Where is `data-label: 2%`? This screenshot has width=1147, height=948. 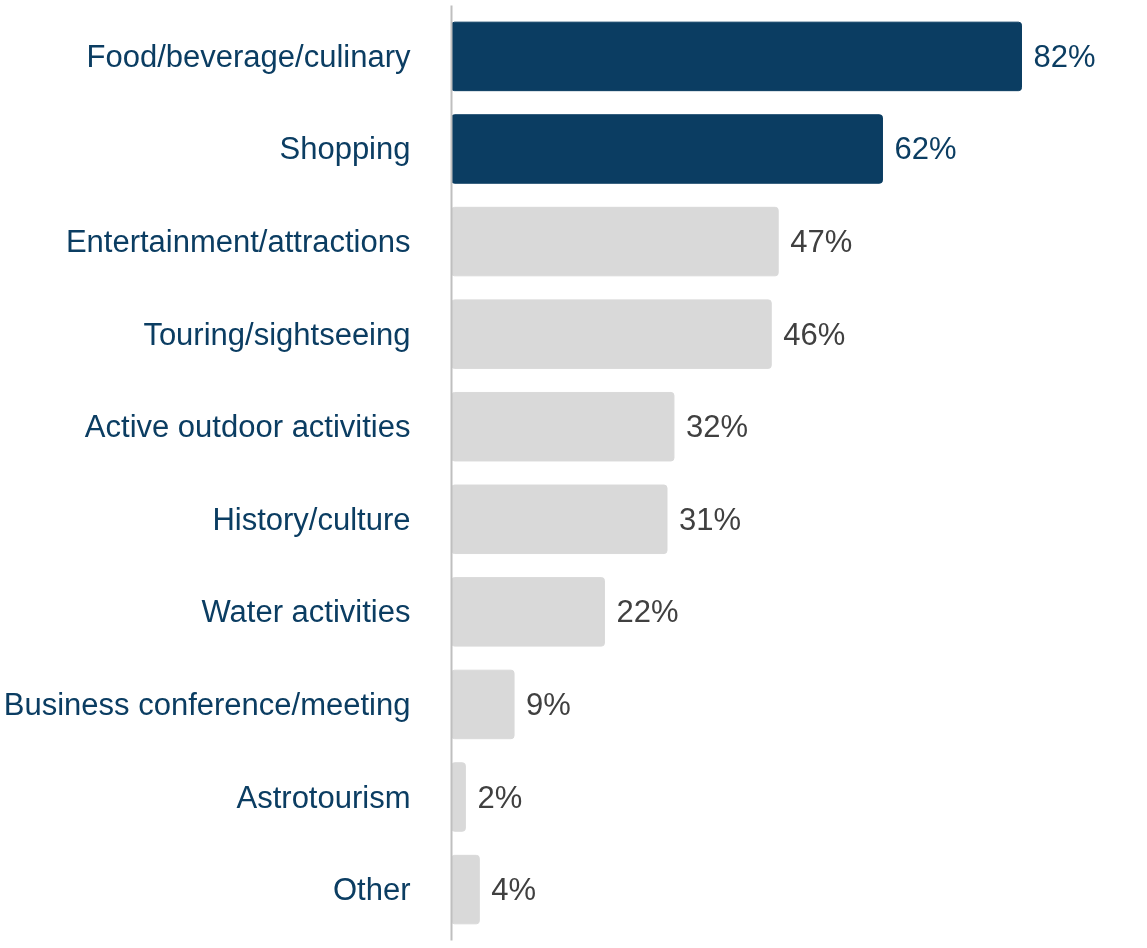
data-label: 2% is located at coordinates (500, 797).